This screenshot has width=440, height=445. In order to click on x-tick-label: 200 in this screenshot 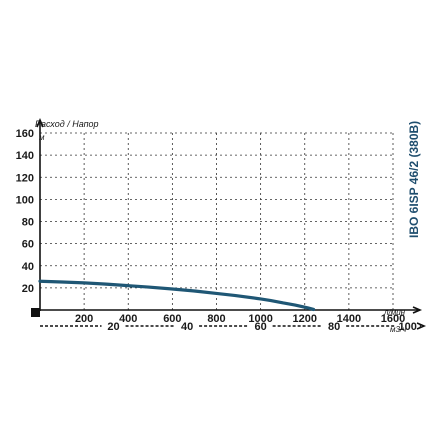, I will do `click(84, 319)`.